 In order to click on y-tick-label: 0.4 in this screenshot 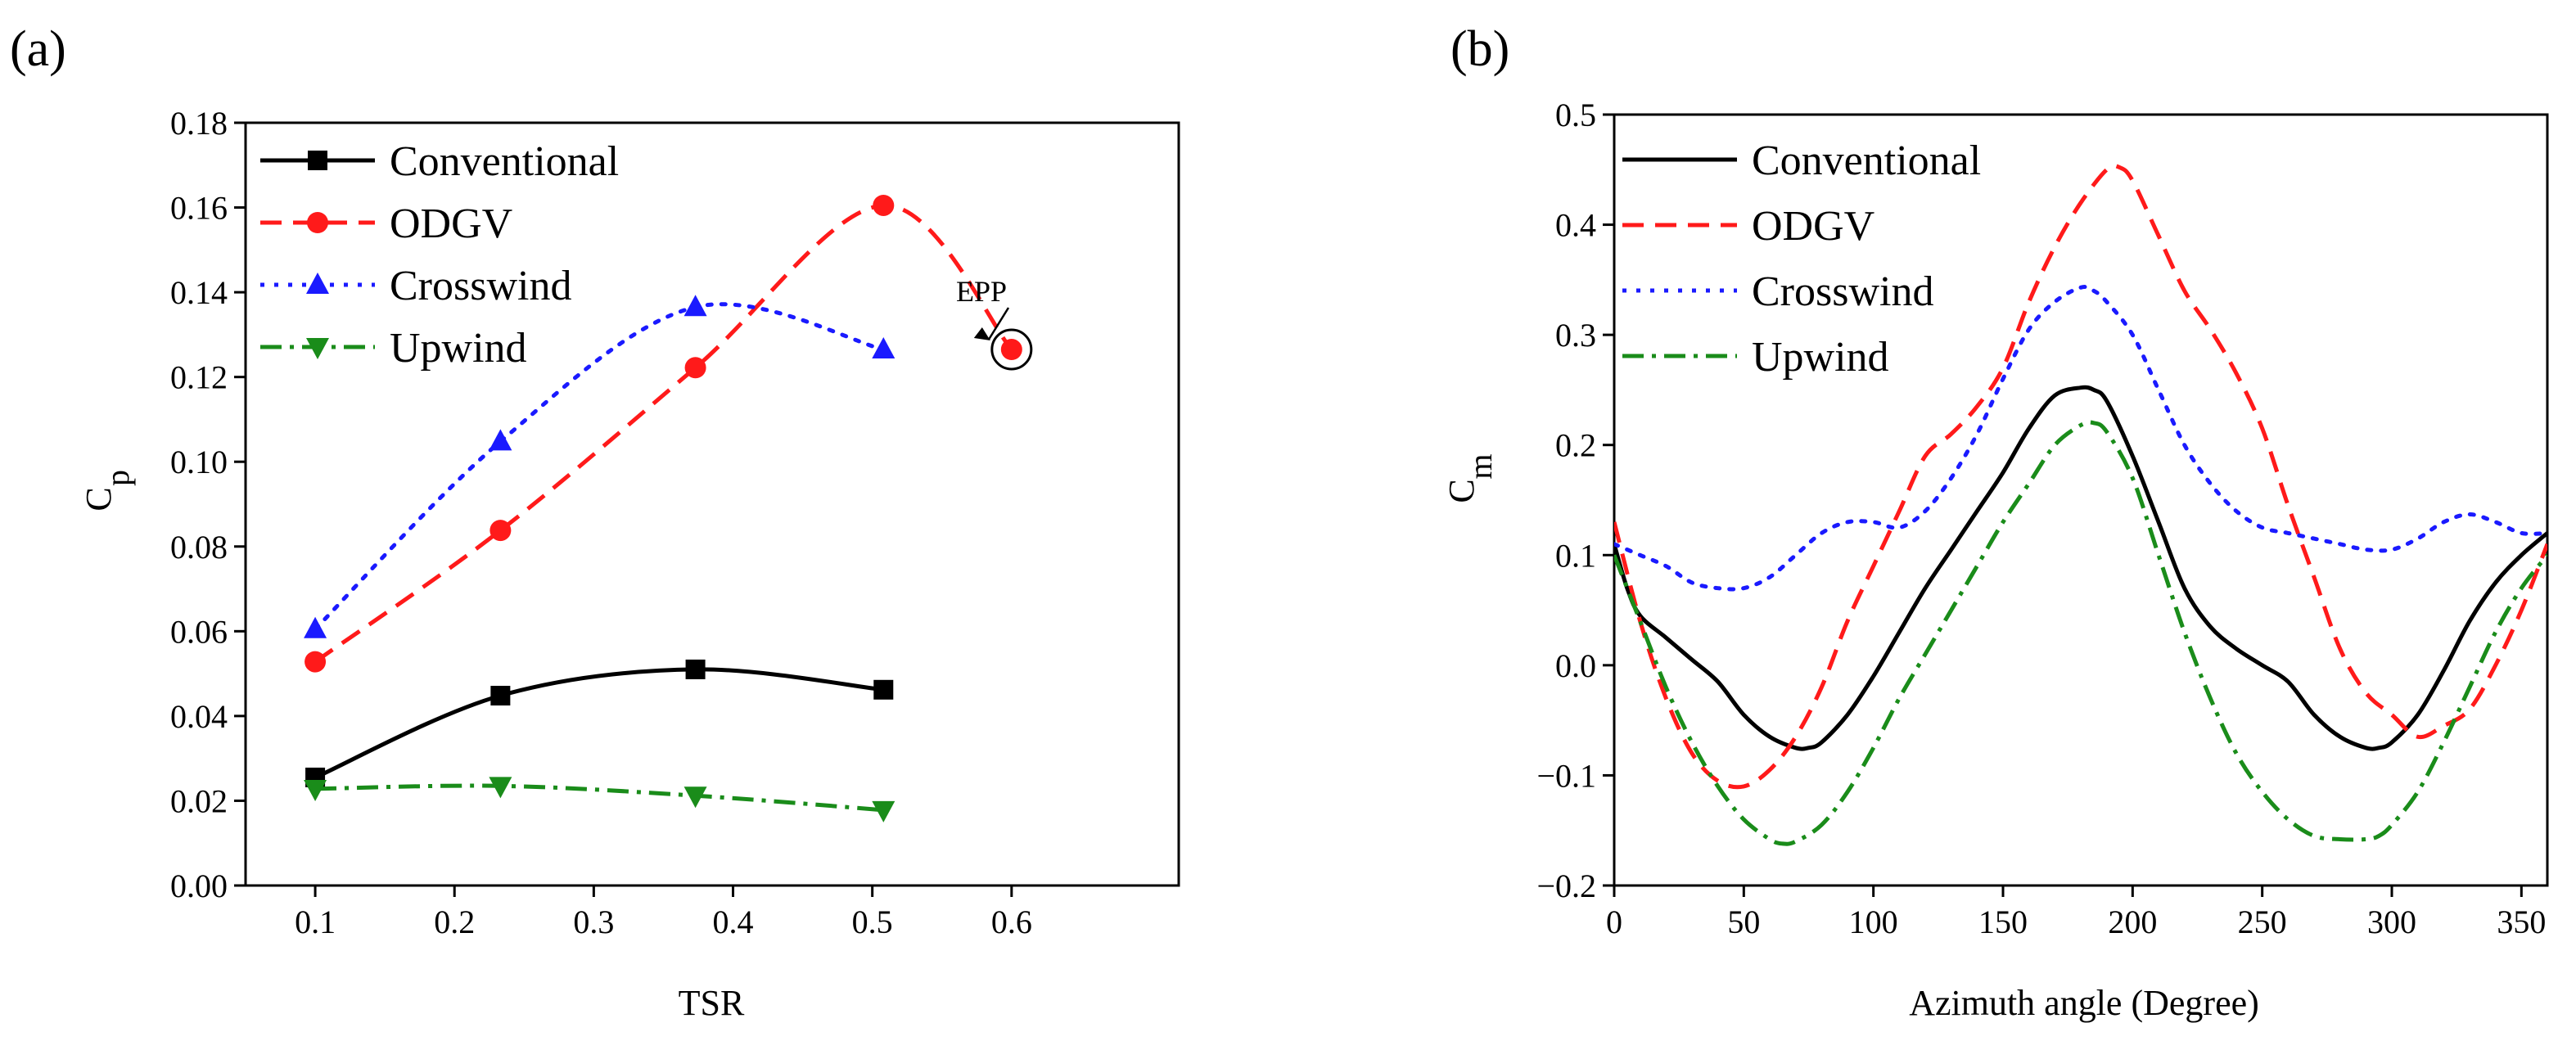, I will do `click(1575, 225)`.